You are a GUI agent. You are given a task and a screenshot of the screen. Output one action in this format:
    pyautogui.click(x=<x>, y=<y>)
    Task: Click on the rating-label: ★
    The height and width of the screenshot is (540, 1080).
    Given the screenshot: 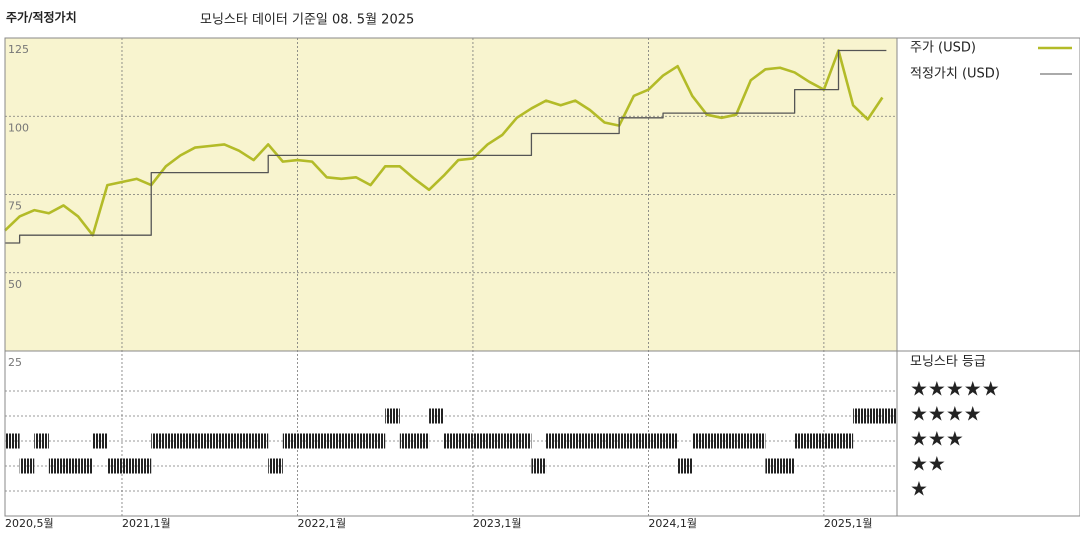 What is the action you would take?
    pyautogui.click(x=919, y=489)
    